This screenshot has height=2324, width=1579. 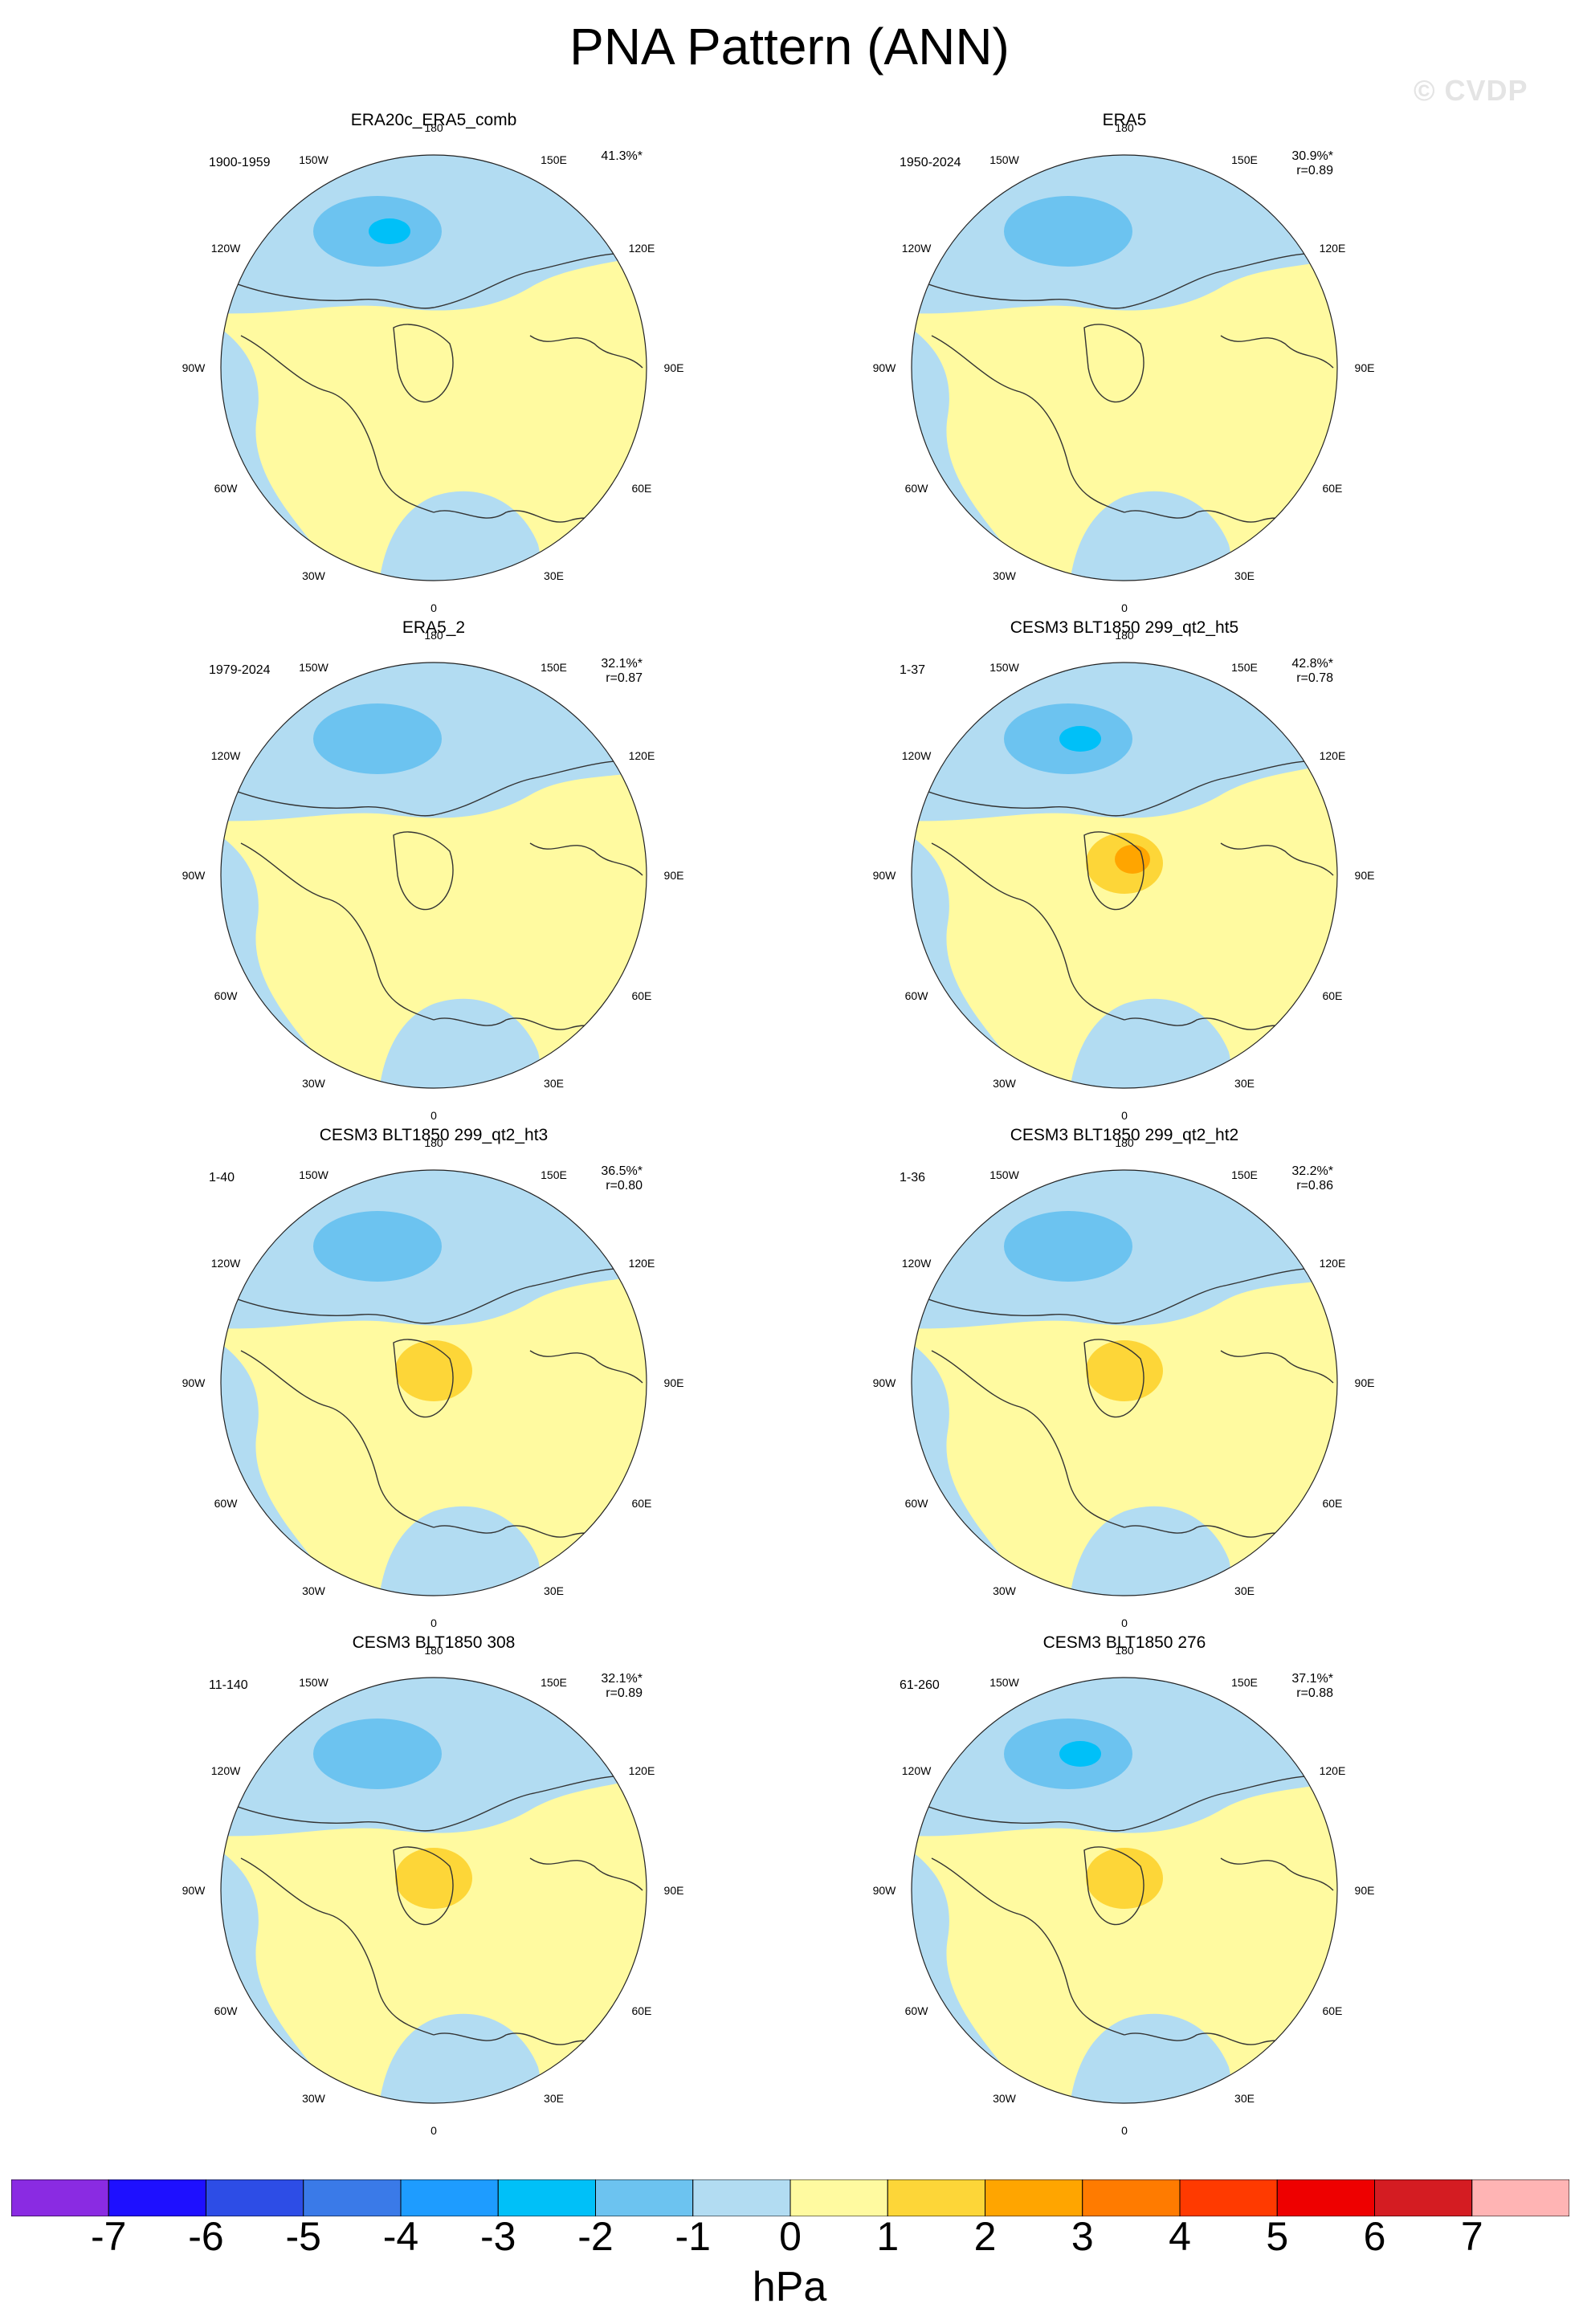 I want to click on colorbar-tick-label: 4, so click(x=1180, y=2236).